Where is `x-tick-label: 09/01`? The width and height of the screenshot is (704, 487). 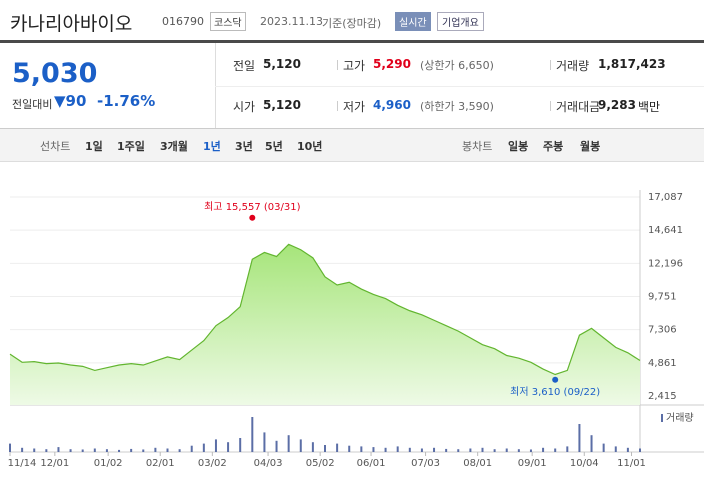
x-tick-label: 09/01 is located at coordinates (532, 463).